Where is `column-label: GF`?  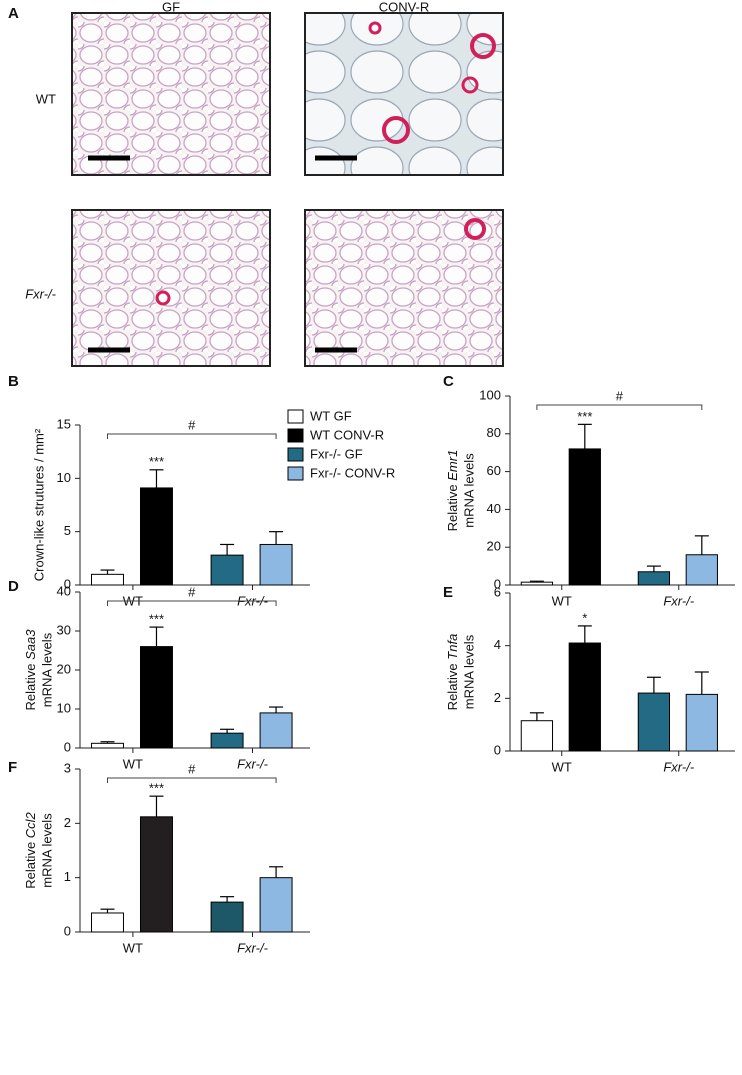 column-label: GF is located at coordinates (171, 7).